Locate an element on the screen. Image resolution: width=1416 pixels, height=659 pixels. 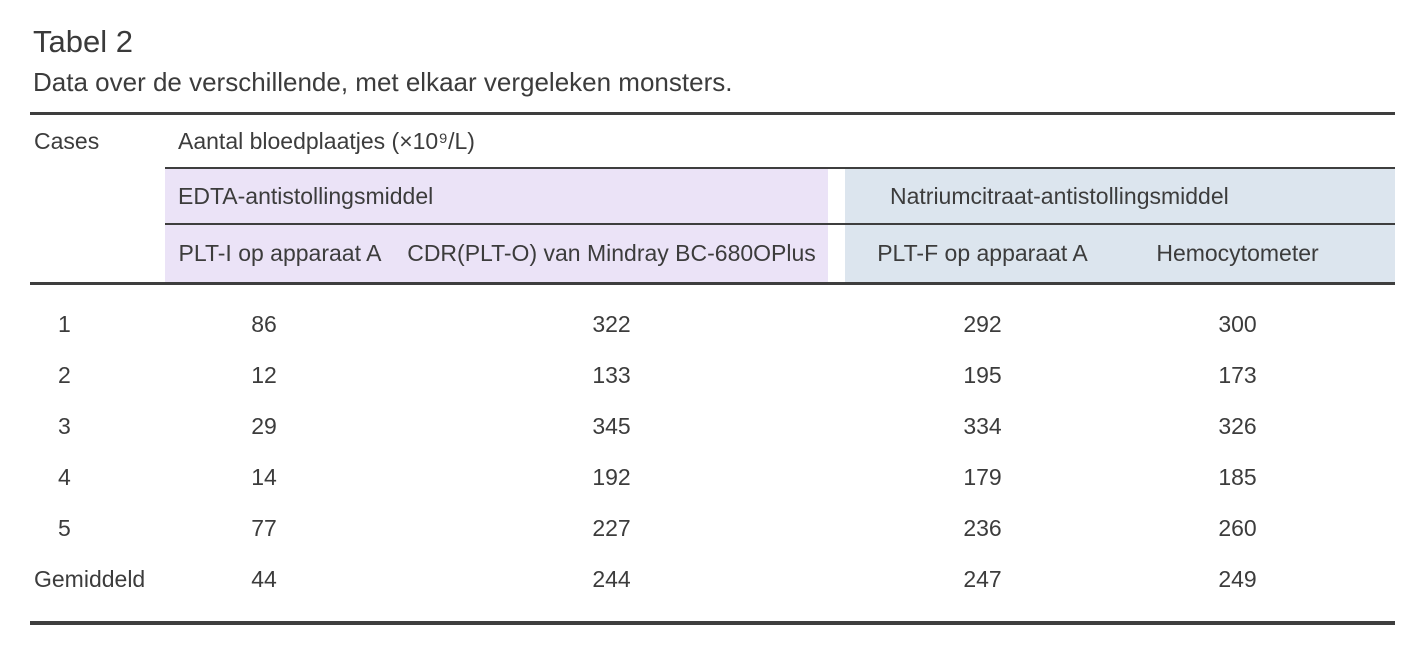
cell-case: 4 is located at coordinates (64, 477).